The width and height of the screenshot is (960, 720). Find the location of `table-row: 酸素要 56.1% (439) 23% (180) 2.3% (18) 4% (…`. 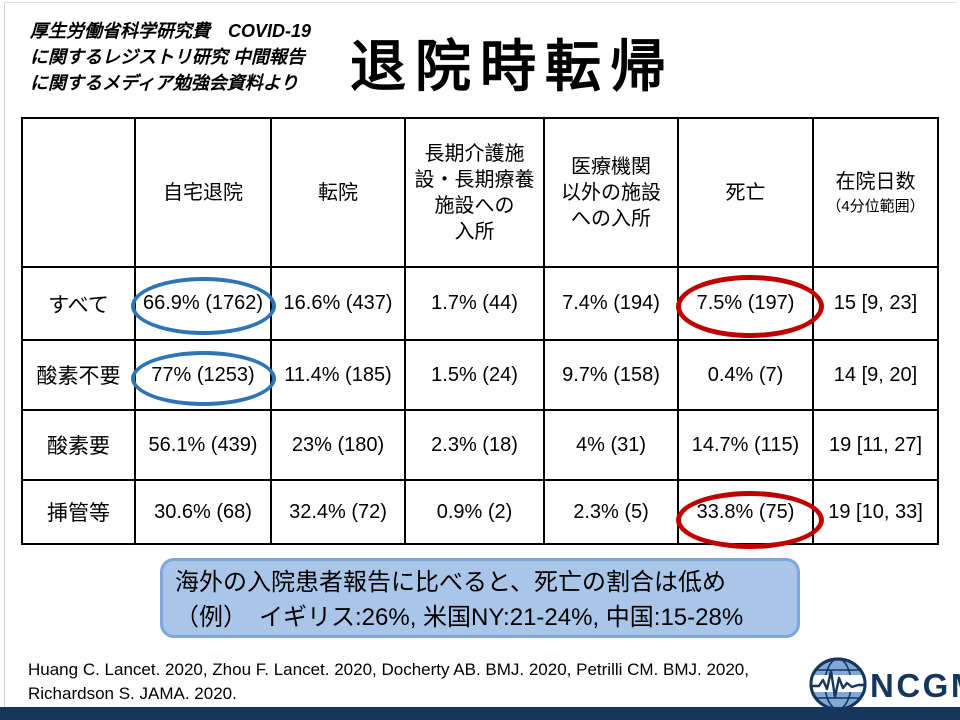

table-row: 酸素要 56.1% (439) 23% (180) 2.3% (18) 4% (… is located at coordinates (480, 445).